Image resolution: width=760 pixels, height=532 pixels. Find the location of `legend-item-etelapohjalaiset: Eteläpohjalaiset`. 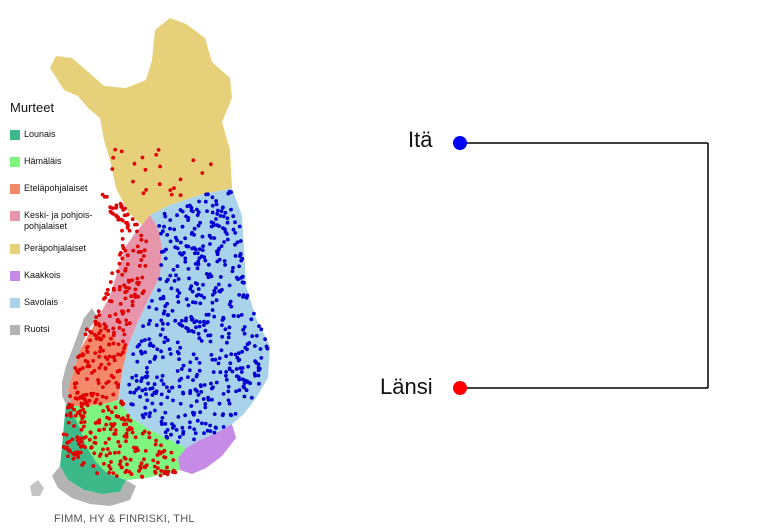

legend-item-etelapohjalaiset: Eteläpohjalaiset is located at coordinates (65, 196).